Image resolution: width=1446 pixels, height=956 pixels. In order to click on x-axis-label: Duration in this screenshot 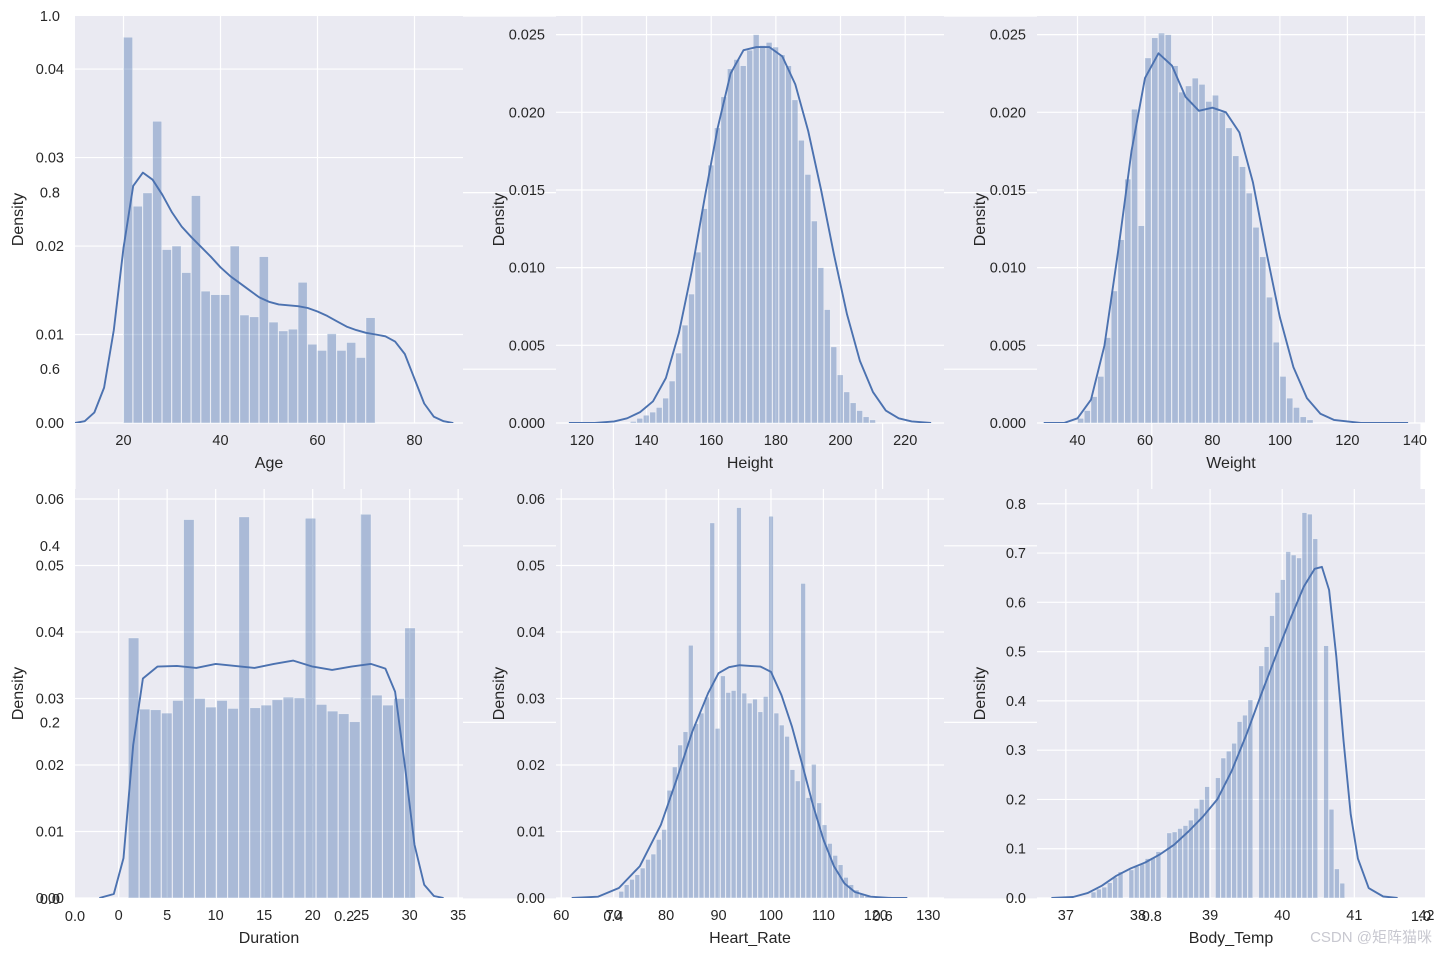, I will do `click(269, 938)`.